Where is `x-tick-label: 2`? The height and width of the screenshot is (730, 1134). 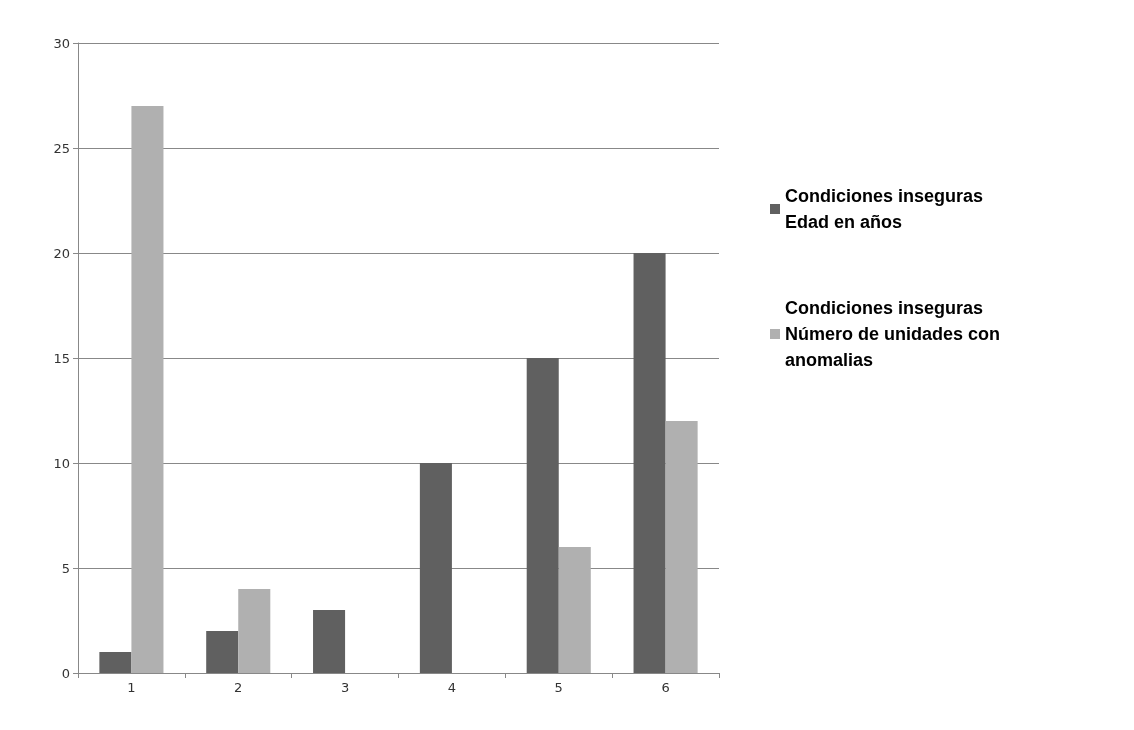
x-tick-label: 2 is located at coordinates (238, 687).